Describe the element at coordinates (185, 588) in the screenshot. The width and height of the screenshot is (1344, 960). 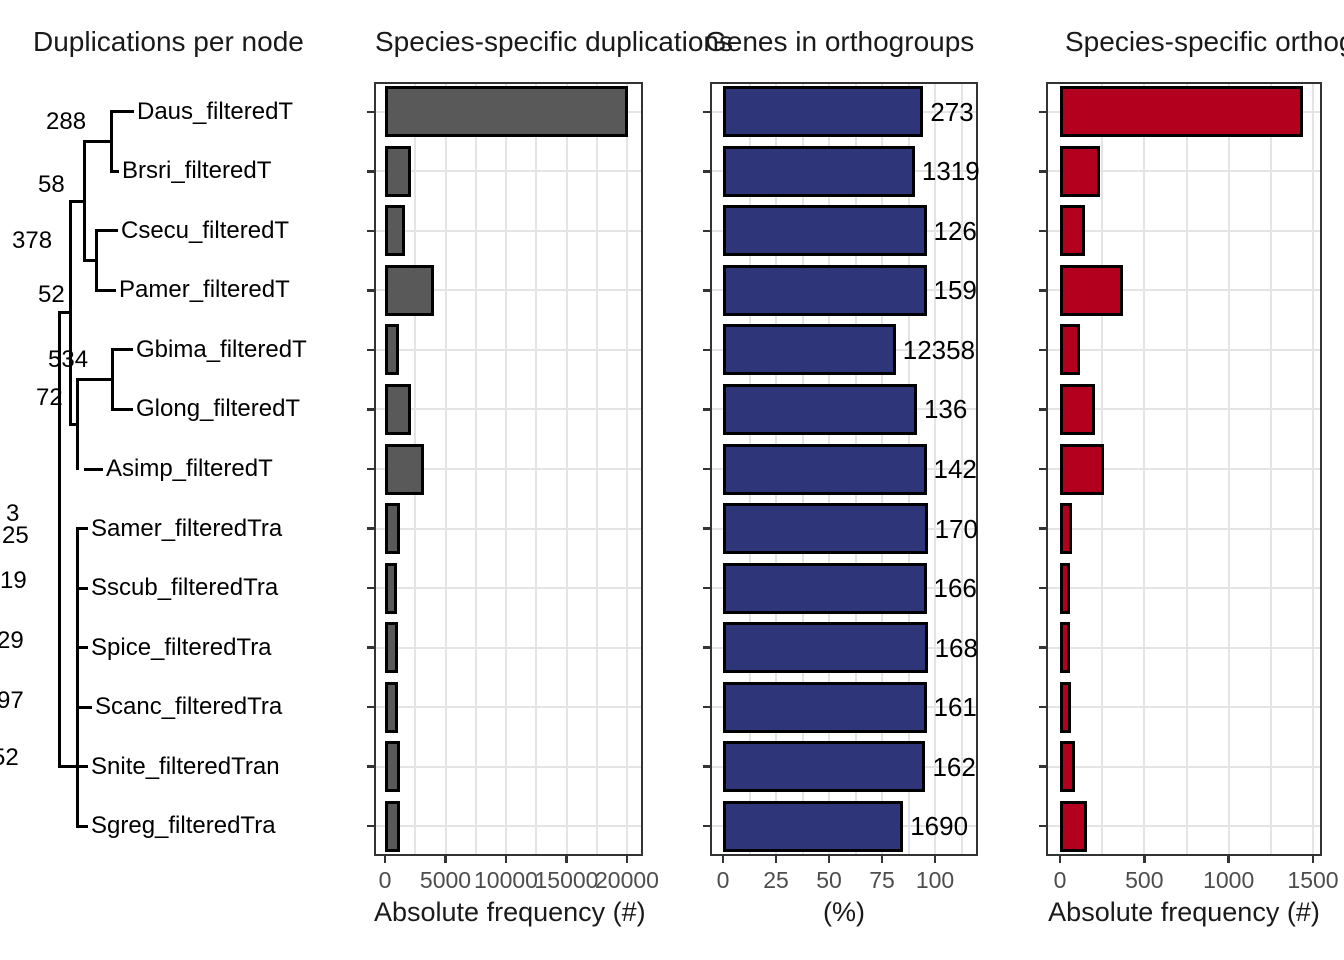
I see `species-label-sscub: Sscub_filteredTra` at that location.